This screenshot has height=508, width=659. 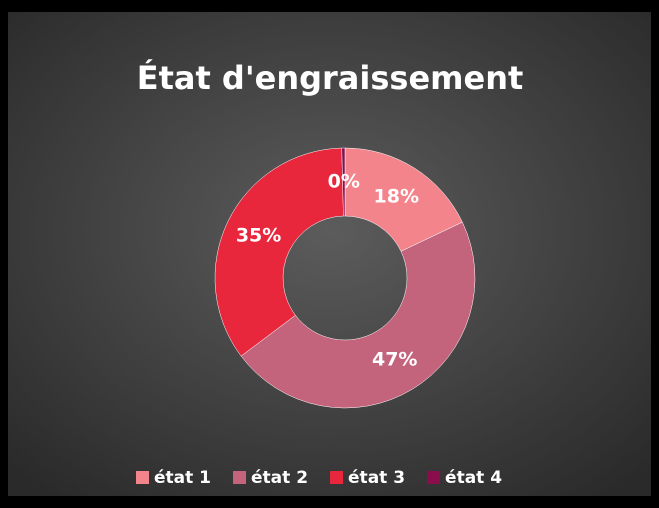 I want to click on data-label: 0%, so click(x=344, y=182).